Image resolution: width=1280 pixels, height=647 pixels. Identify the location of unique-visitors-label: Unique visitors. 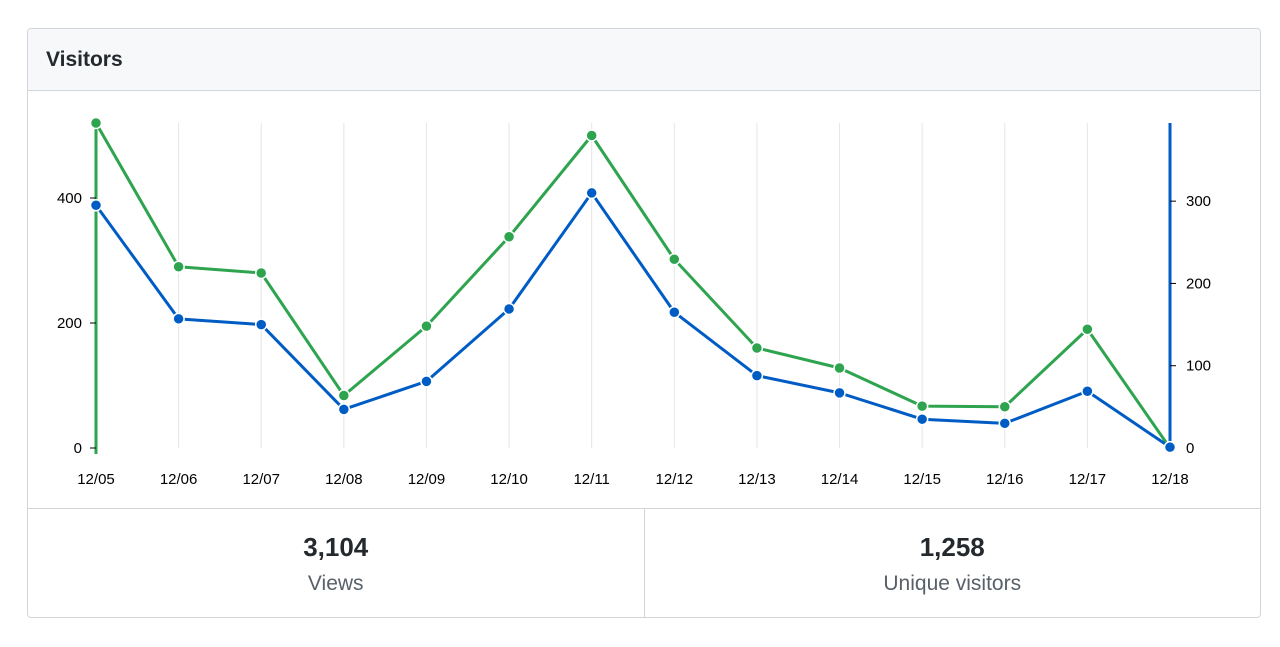
(952, 583).